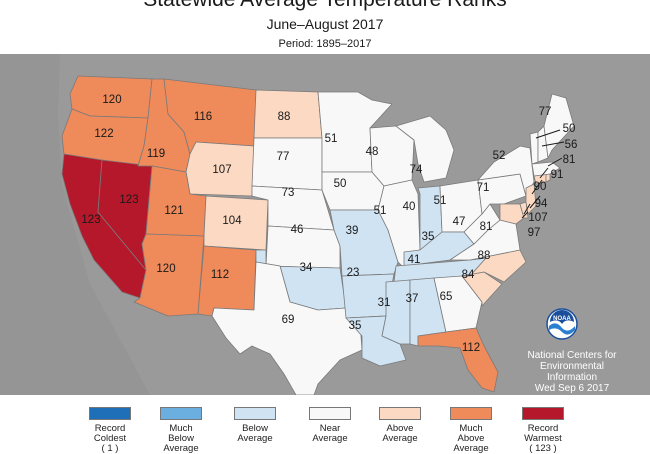 The height and width of the screenshot is (454, 650). I want to click on legend-label-line: ( 123 ), so click(543, 448).